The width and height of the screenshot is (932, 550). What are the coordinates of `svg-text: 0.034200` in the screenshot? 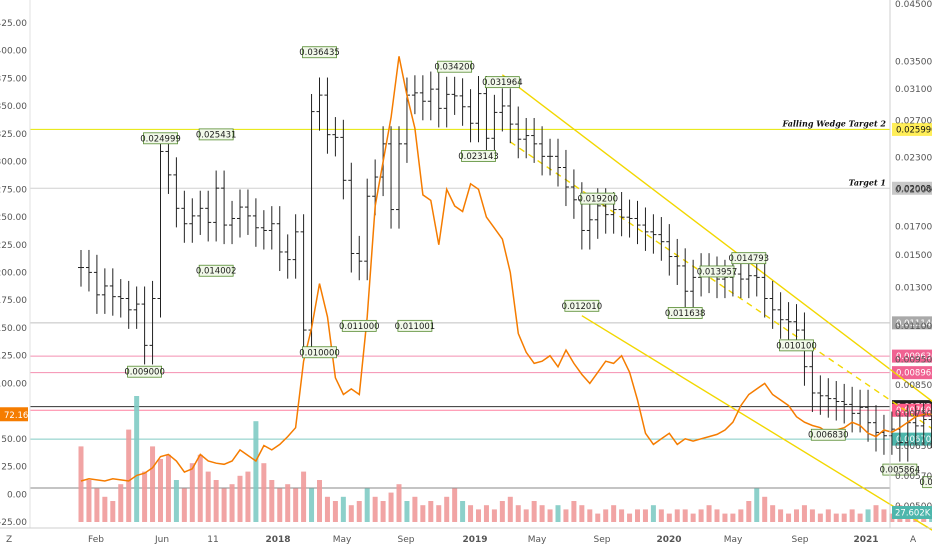 It's located at (454, 68).